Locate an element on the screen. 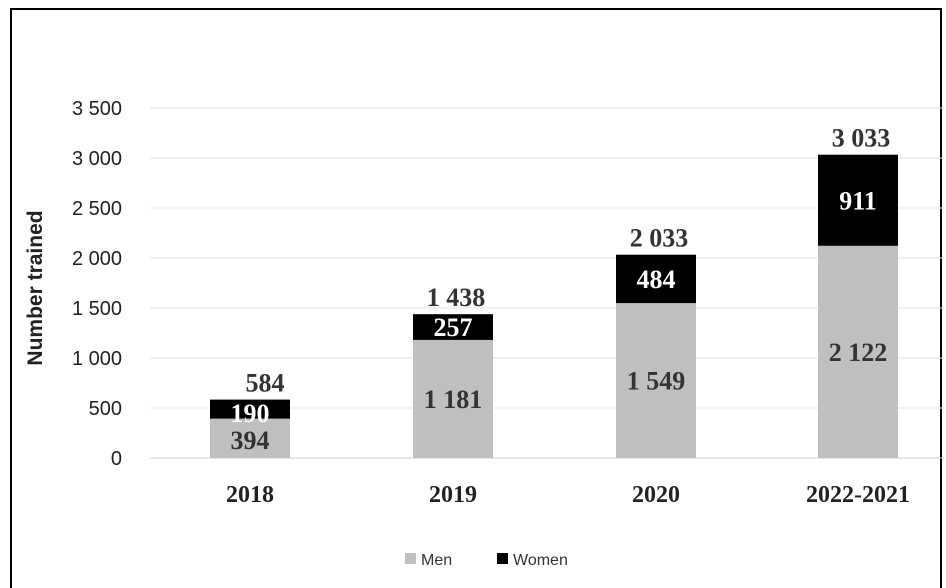  data-label-men: 1 181 is located at coordinates (453, 399).